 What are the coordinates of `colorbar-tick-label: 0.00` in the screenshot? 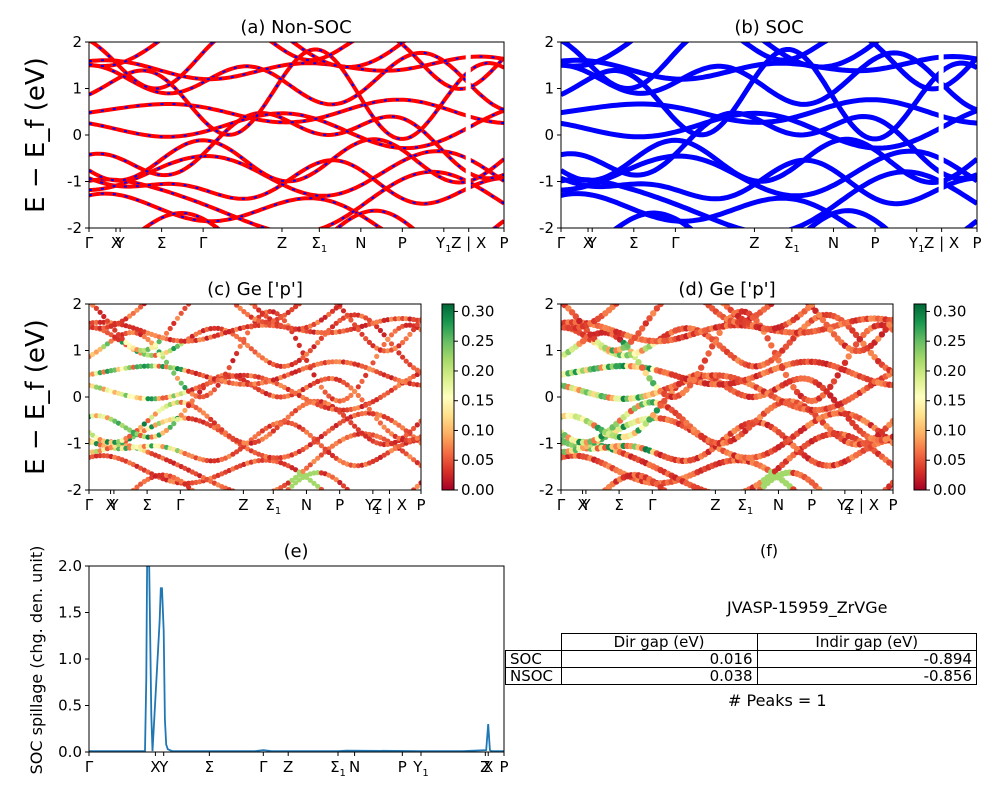 It's located at (477, 490).